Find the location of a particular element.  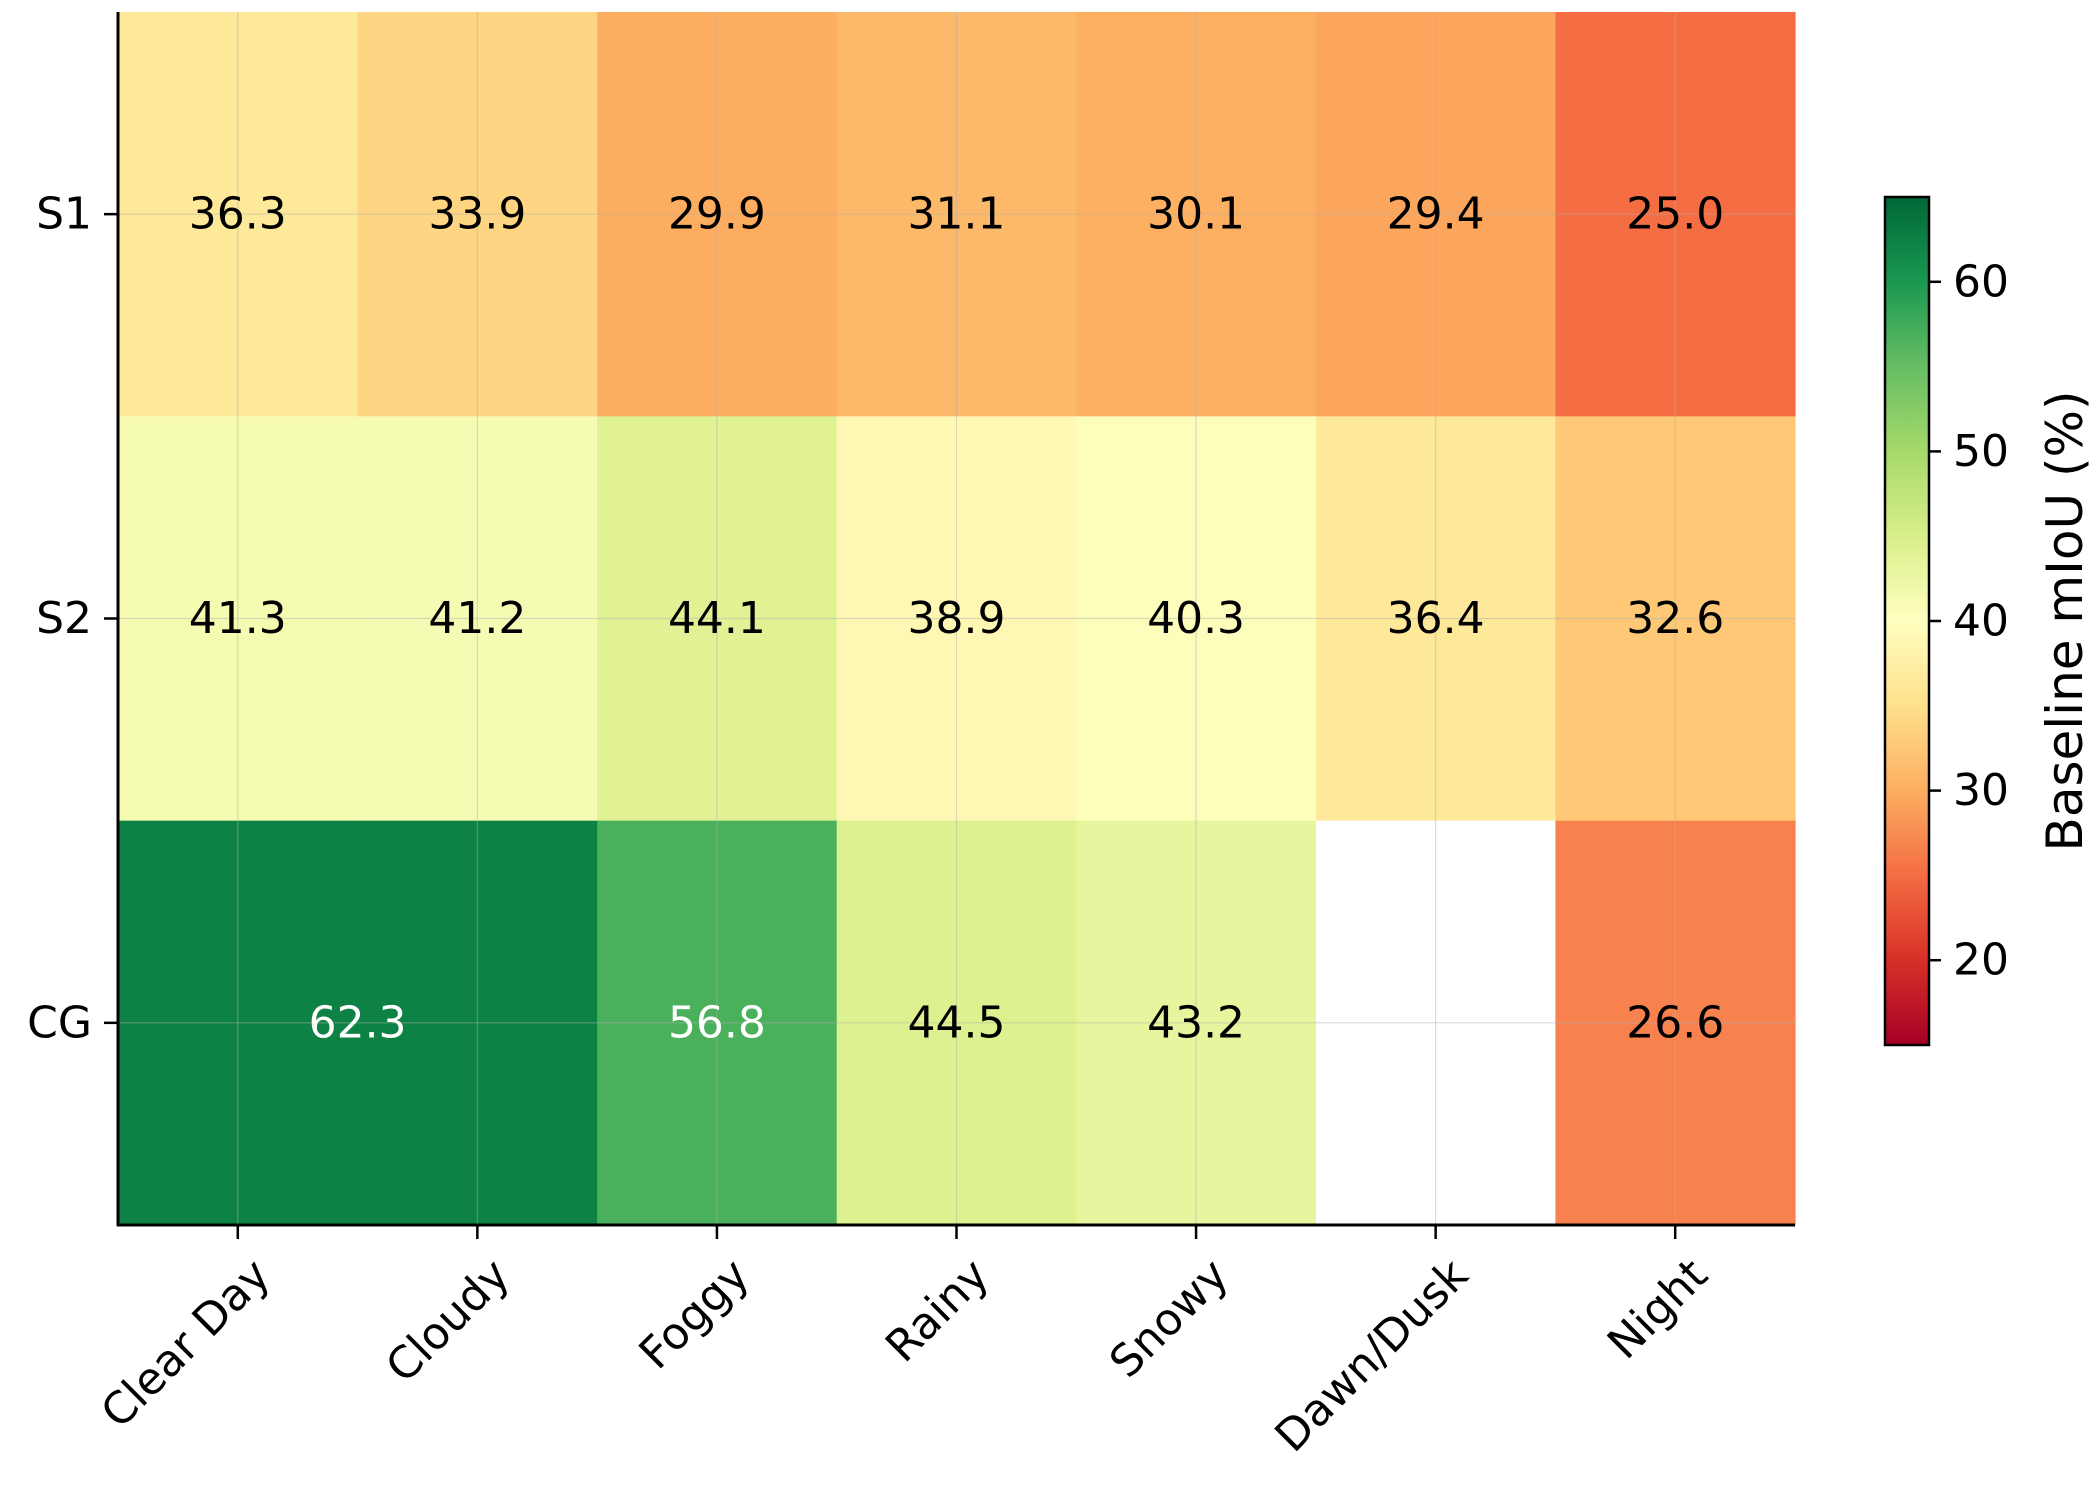

y-axis-ticks: S1 S2 CG is located at coordinates (72, 618).